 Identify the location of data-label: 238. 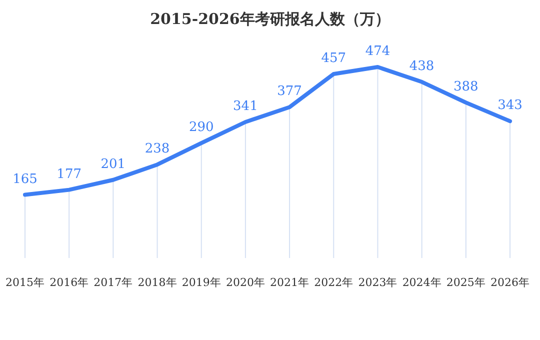
(157, 149).